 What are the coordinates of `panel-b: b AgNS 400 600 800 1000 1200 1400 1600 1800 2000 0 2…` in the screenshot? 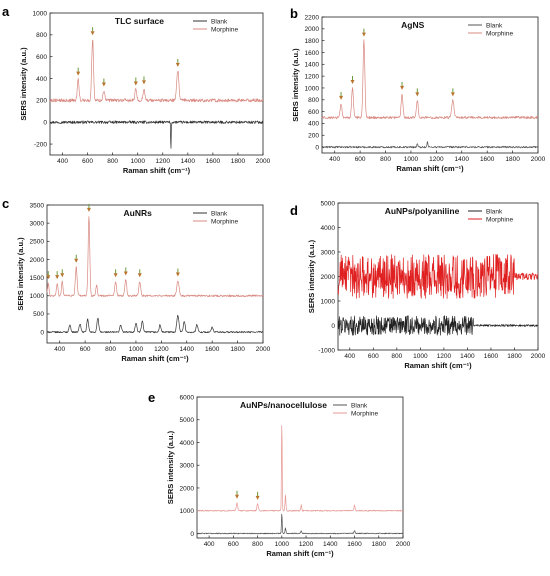 It's located at (418, 89).